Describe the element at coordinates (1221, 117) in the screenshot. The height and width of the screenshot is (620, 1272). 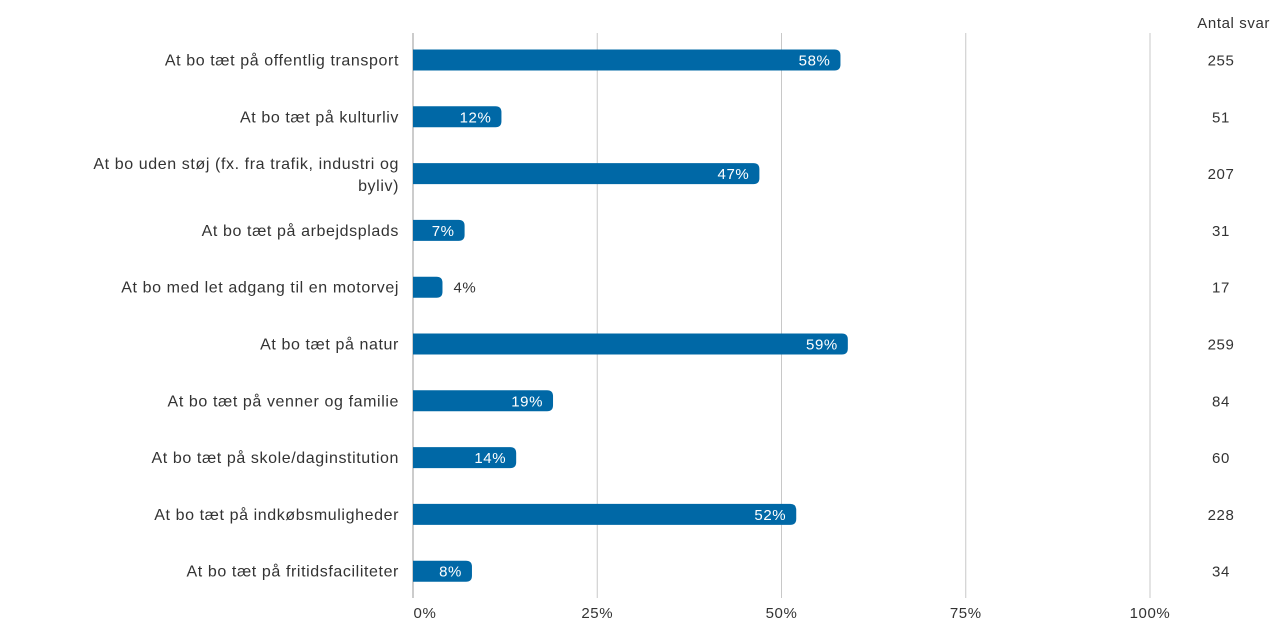
I see `count-value: 51` at that location.